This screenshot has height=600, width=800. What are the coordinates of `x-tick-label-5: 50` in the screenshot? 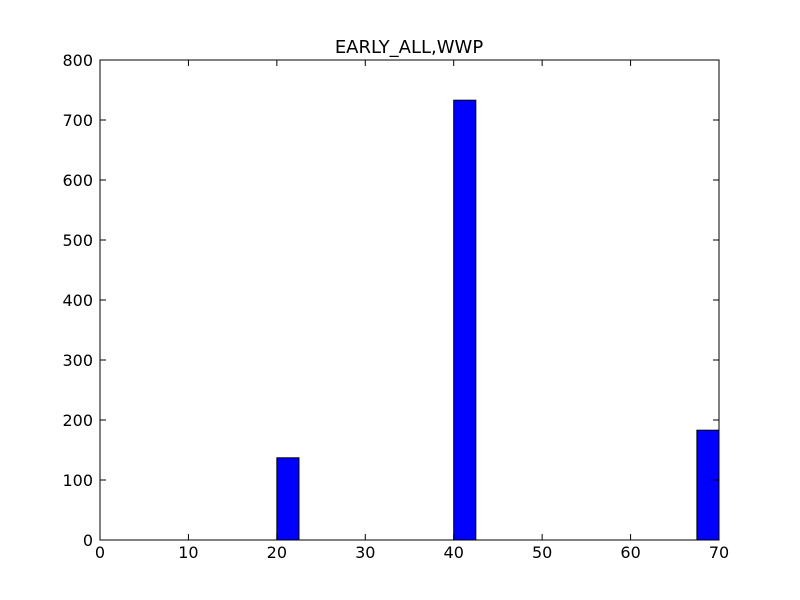 It's located at (542, 552).